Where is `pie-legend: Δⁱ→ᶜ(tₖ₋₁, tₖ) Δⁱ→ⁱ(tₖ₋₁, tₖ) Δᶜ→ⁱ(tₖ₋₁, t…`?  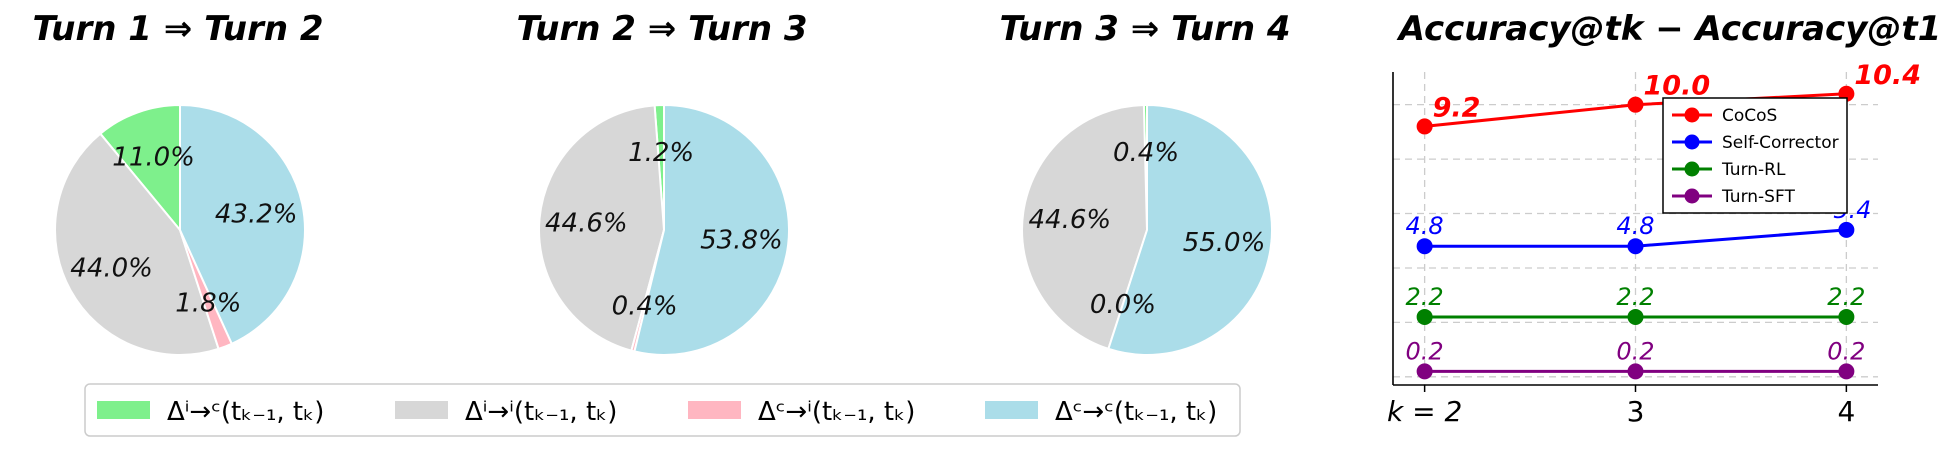
pie-legend: Δⁱ→ᶜ(tₖ₋₁, tₖ) Δⁱ→ⁱ(tₖ₋₁, tₖ) Δᶜ→ⁱ(tₖ₋₁, t… is located at coordinates (662, 410).